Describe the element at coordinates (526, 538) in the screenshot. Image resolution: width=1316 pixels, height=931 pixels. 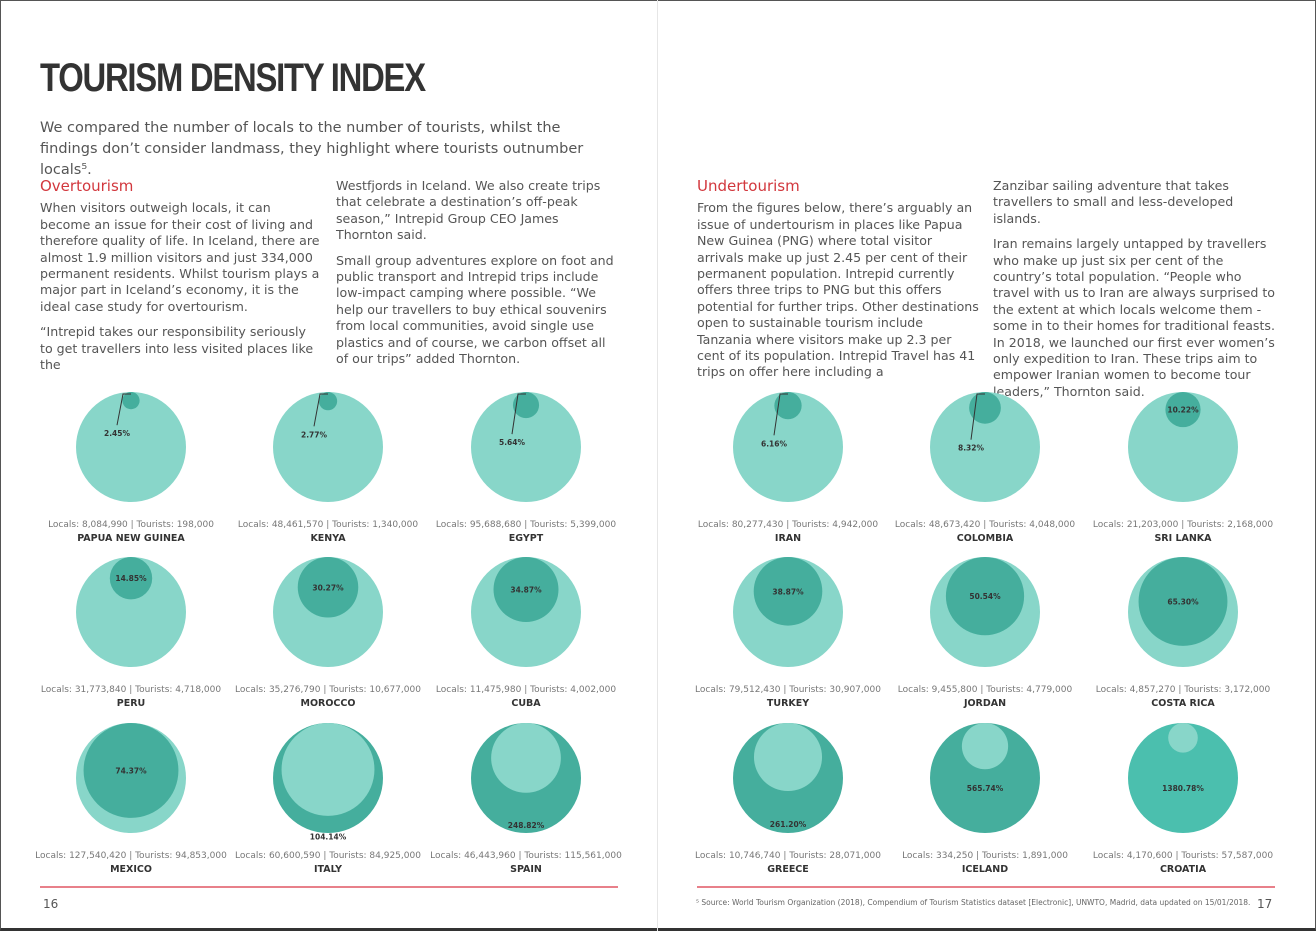
I see `country-name: EGYPT` at that location.